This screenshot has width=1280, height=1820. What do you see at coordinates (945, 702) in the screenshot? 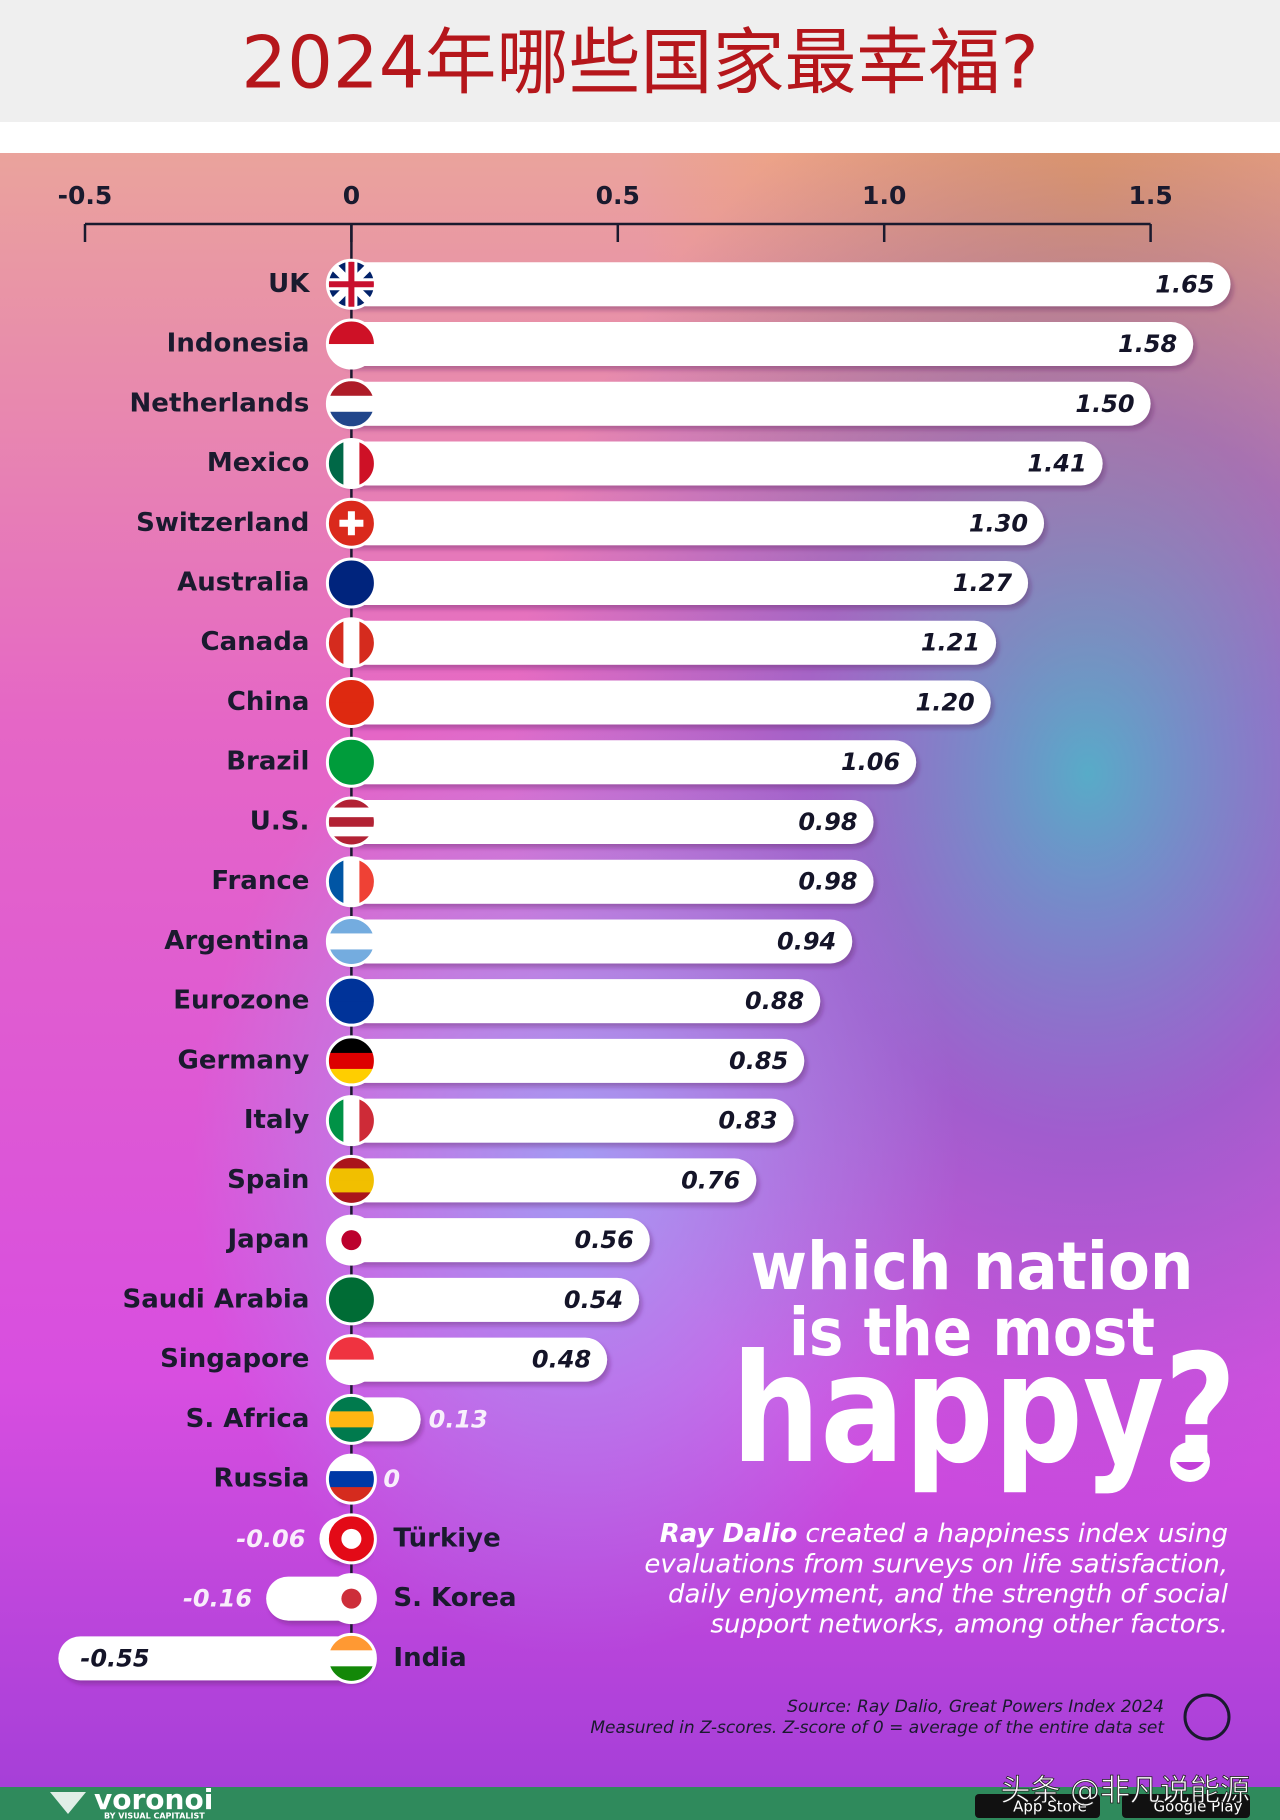
I see `value-label: 1.20` at bounding box center [945, 702].